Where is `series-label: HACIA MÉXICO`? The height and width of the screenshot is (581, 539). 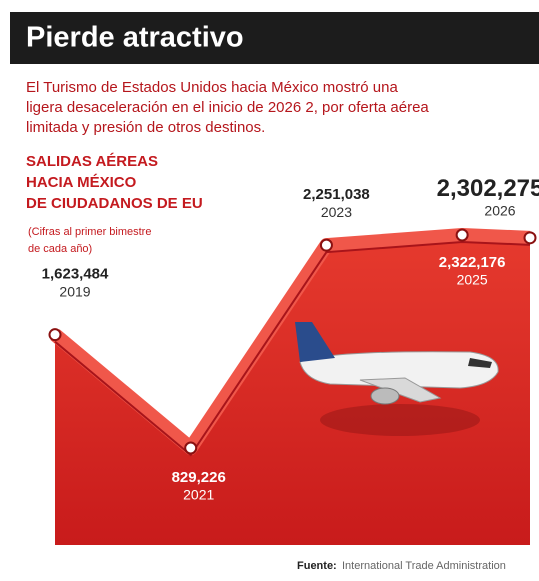
series-label: HACIA MÉXICO is located at coordinates (81, 182).